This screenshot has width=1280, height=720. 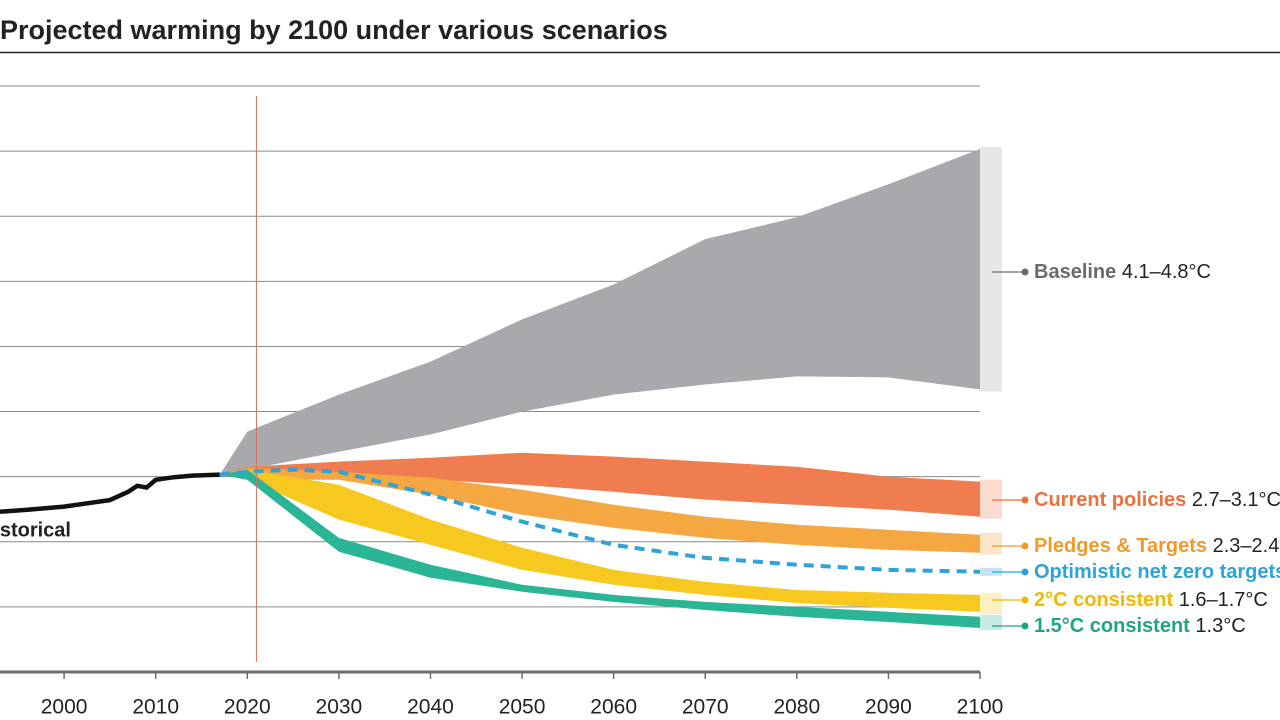 I want to click on scenario-warming: 1.3°C, so click(x=1220, y=626).